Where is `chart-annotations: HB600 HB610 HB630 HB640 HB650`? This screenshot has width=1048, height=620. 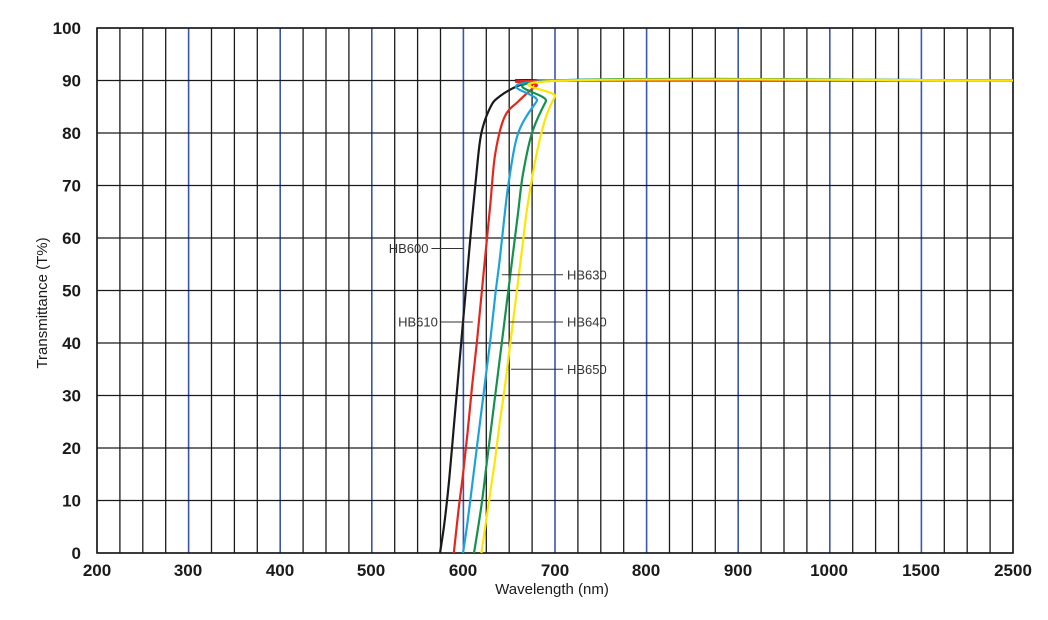 chart-annotations: HB600 HB610 HB630 HB640 HB650 is located at coordinates (498, 309).